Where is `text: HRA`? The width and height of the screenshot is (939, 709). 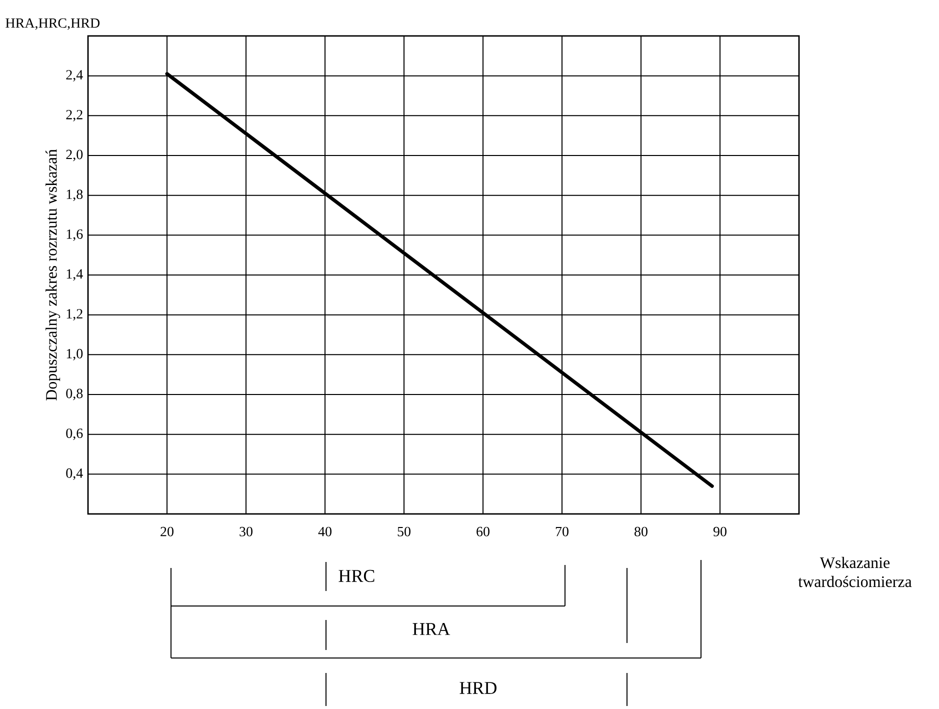 text: HRA is located at coordinates (431, 629).